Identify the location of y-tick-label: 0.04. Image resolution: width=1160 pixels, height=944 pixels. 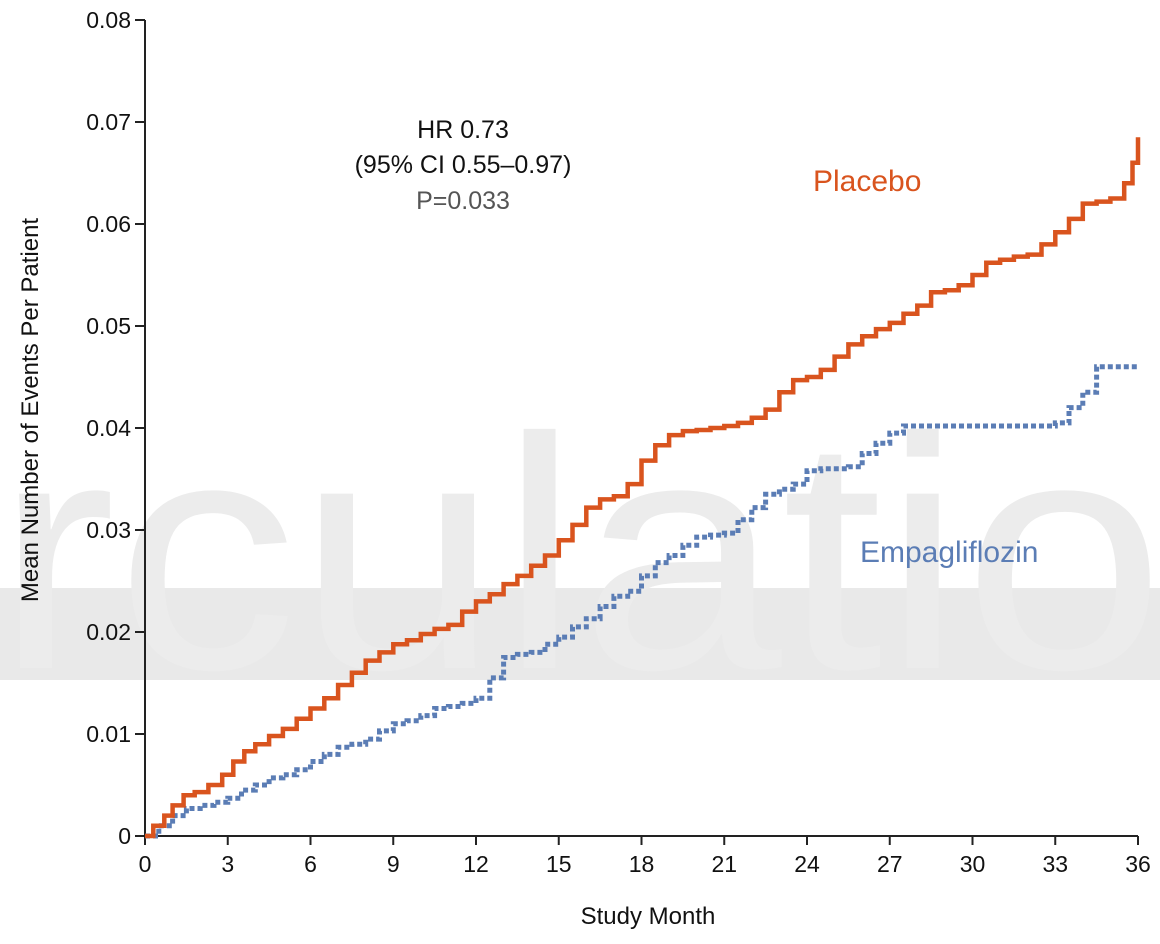
(108, 428).